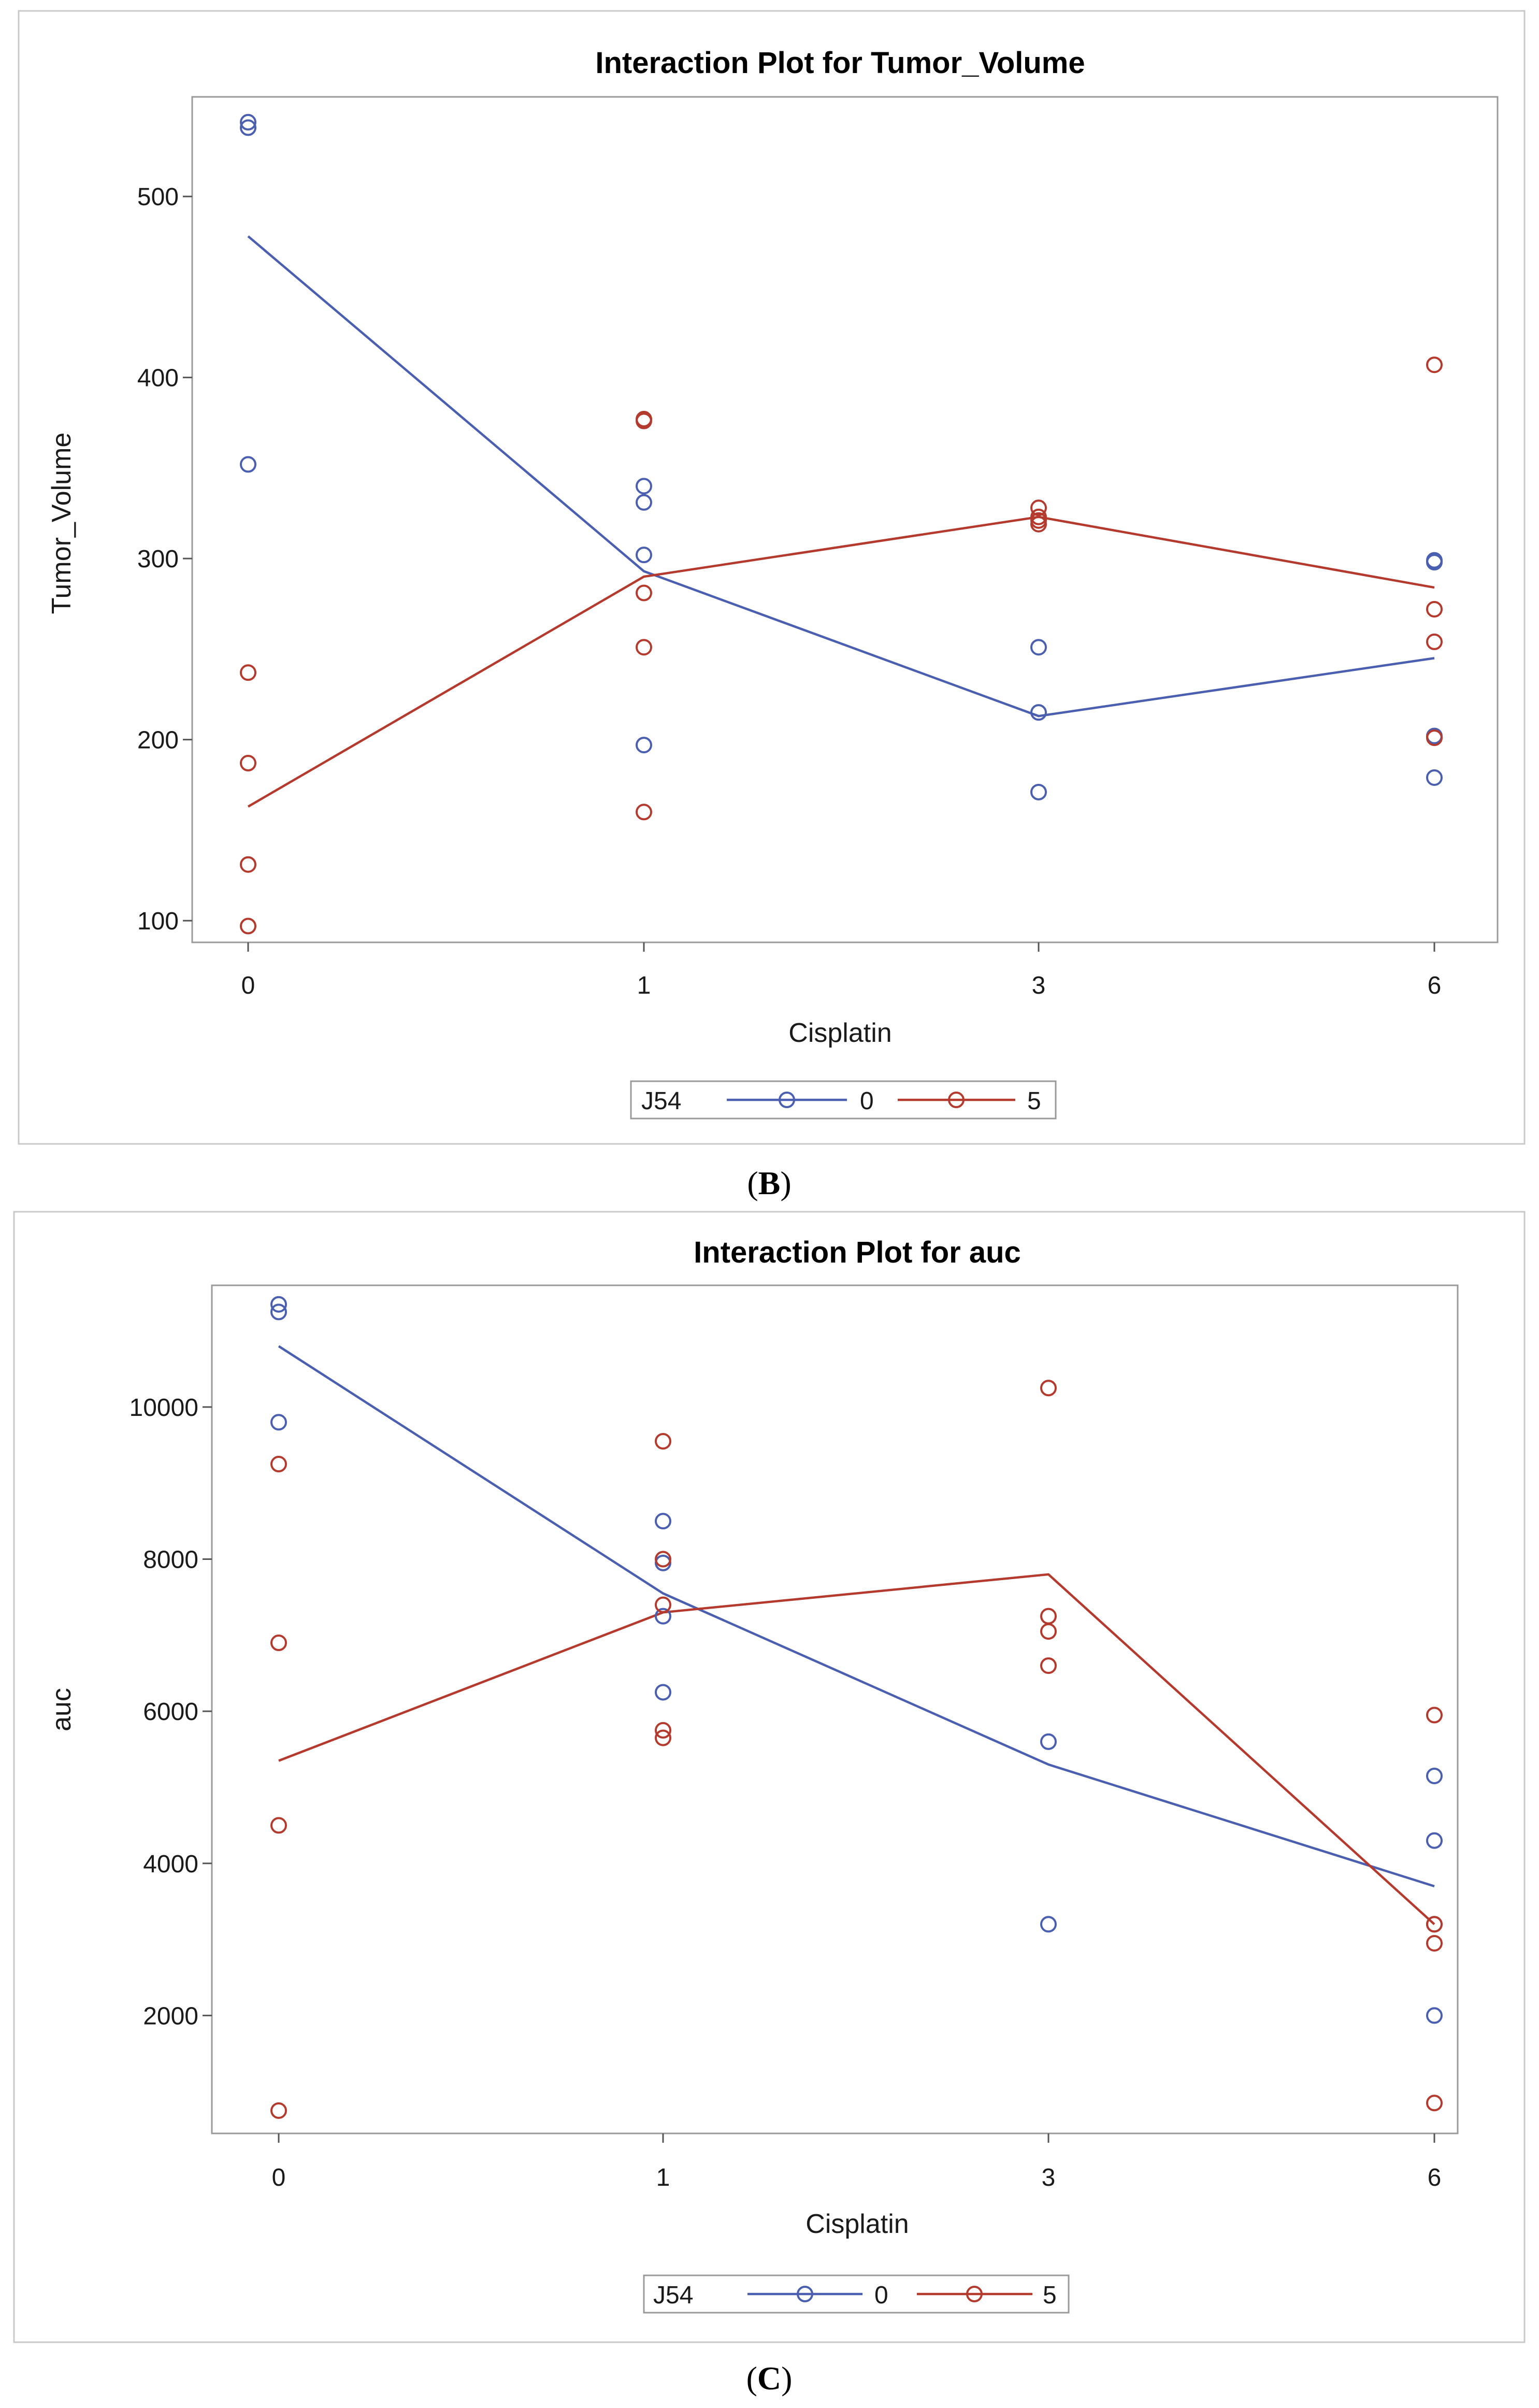 The height and width of the screenshot is (2408, 1539). Describe the element at coordinates (170, 1560) in the screenshot. I see `y-tick-label: 8000` at that location.